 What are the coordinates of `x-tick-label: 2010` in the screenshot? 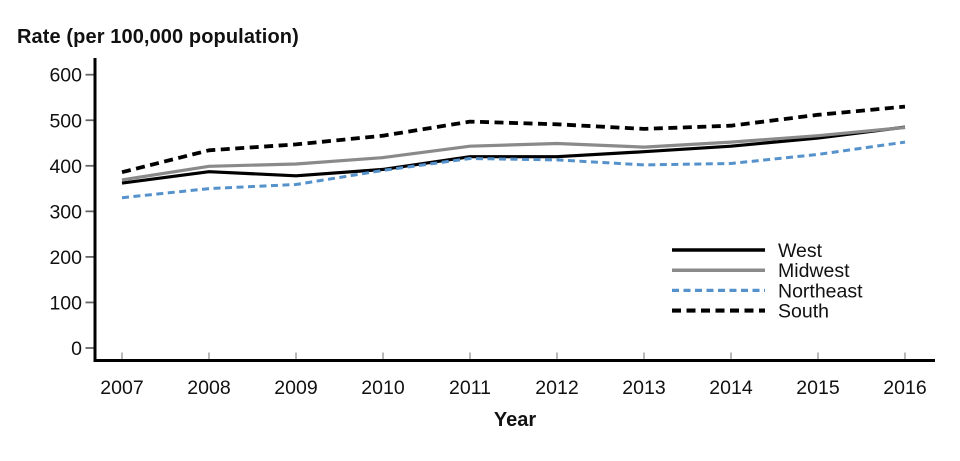 It's located at (383, 388).